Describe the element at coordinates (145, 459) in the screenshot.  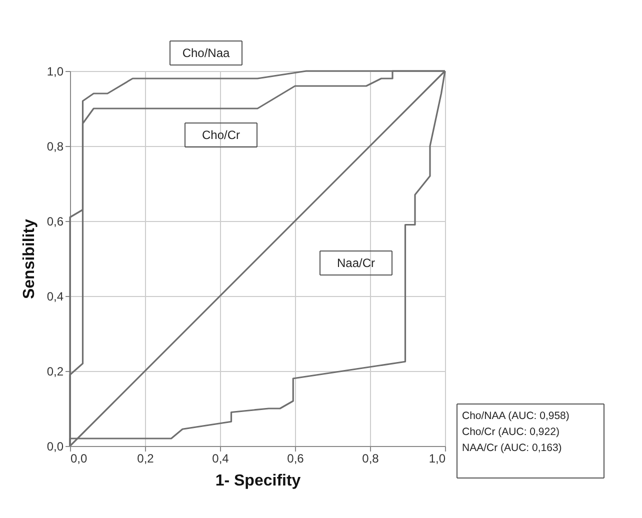
I see `x-tick-label: 0,2` at that location.